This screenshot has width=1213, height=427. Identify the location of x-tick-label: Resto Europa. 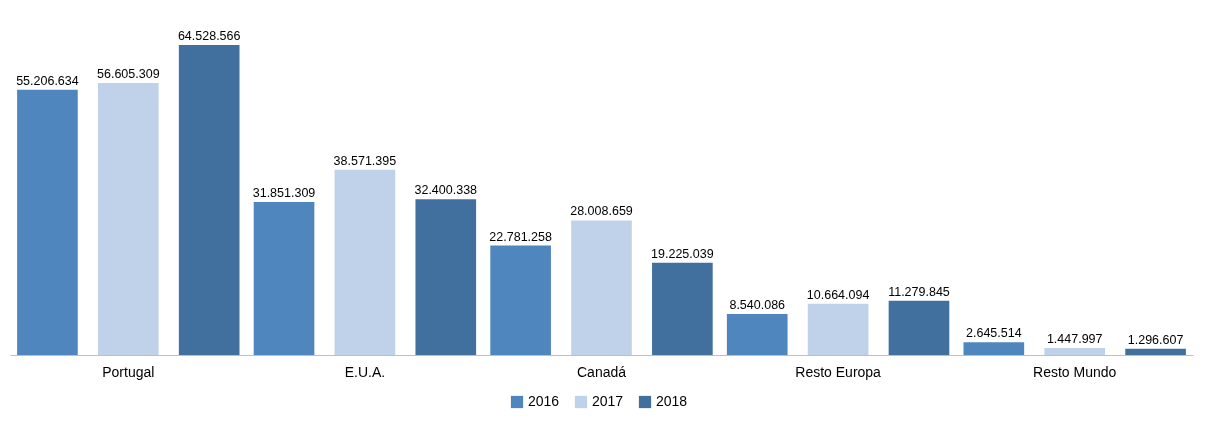
(838, 371).